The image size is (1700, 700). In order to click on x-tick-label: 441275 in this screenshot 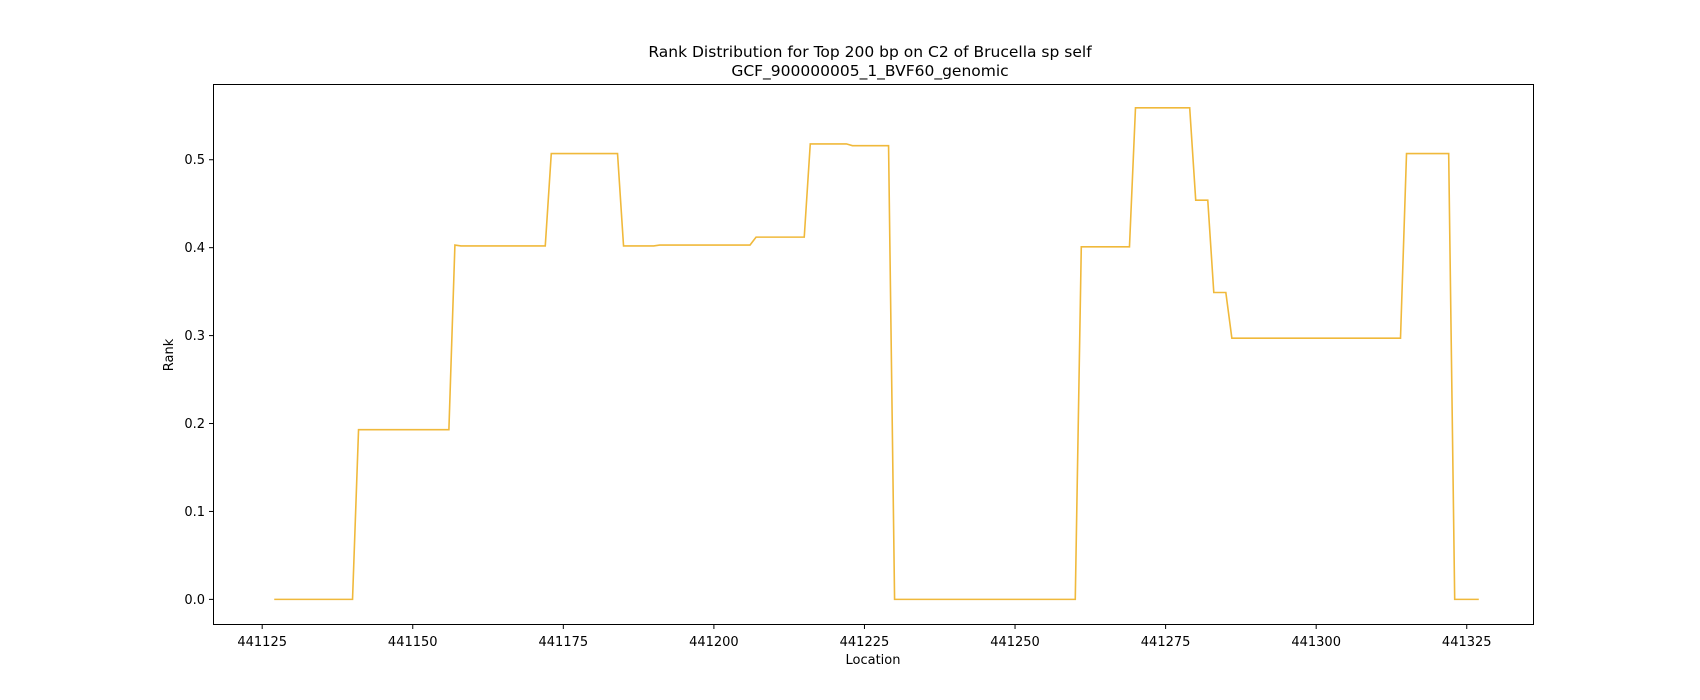, I will do `click(1166, 642)`.